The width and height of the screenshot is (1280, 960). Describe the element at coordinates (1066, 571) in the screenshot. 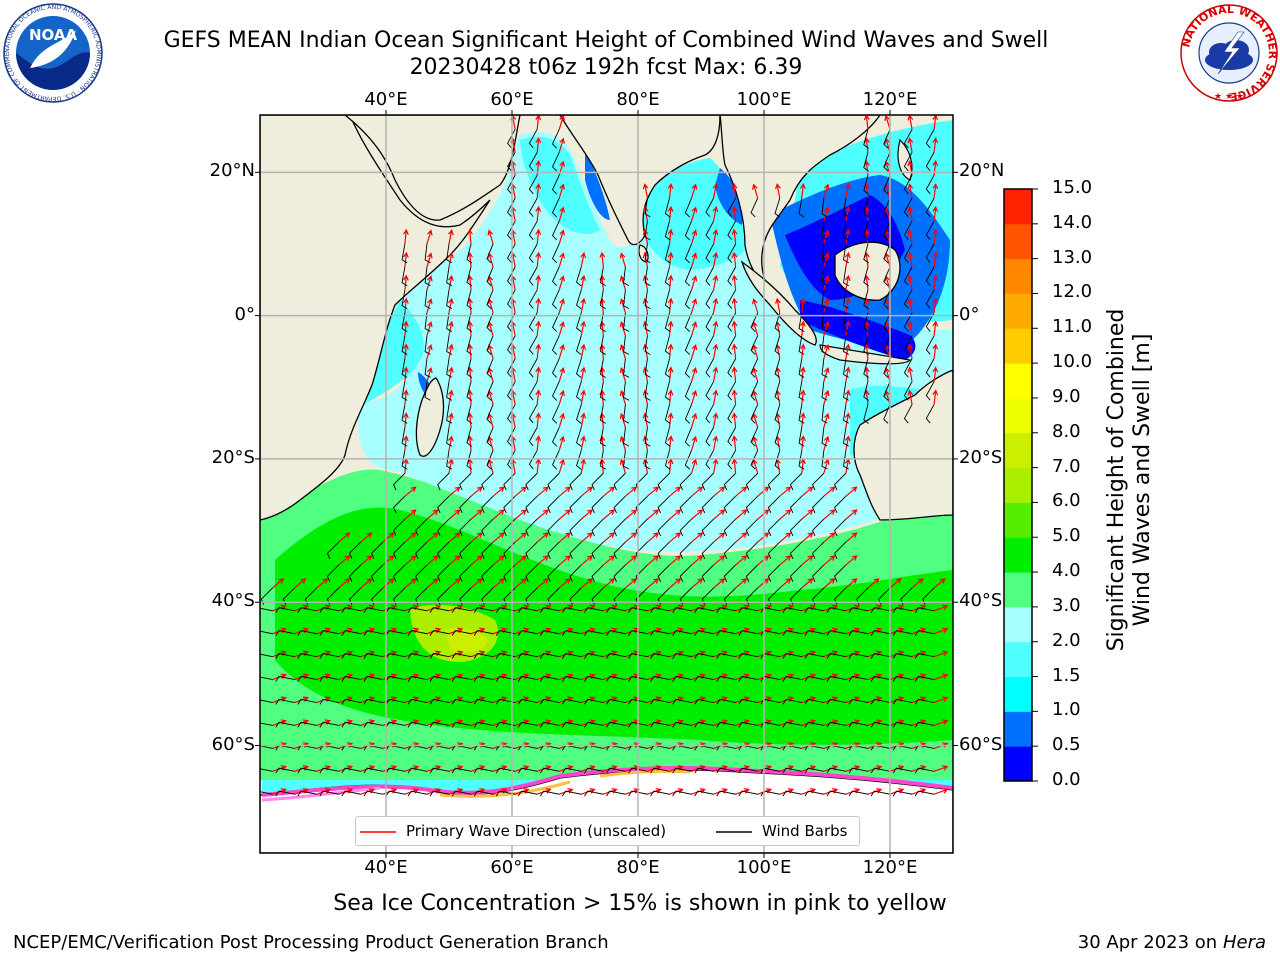

I see `colorbar-tick-label: 4.0` at that location.